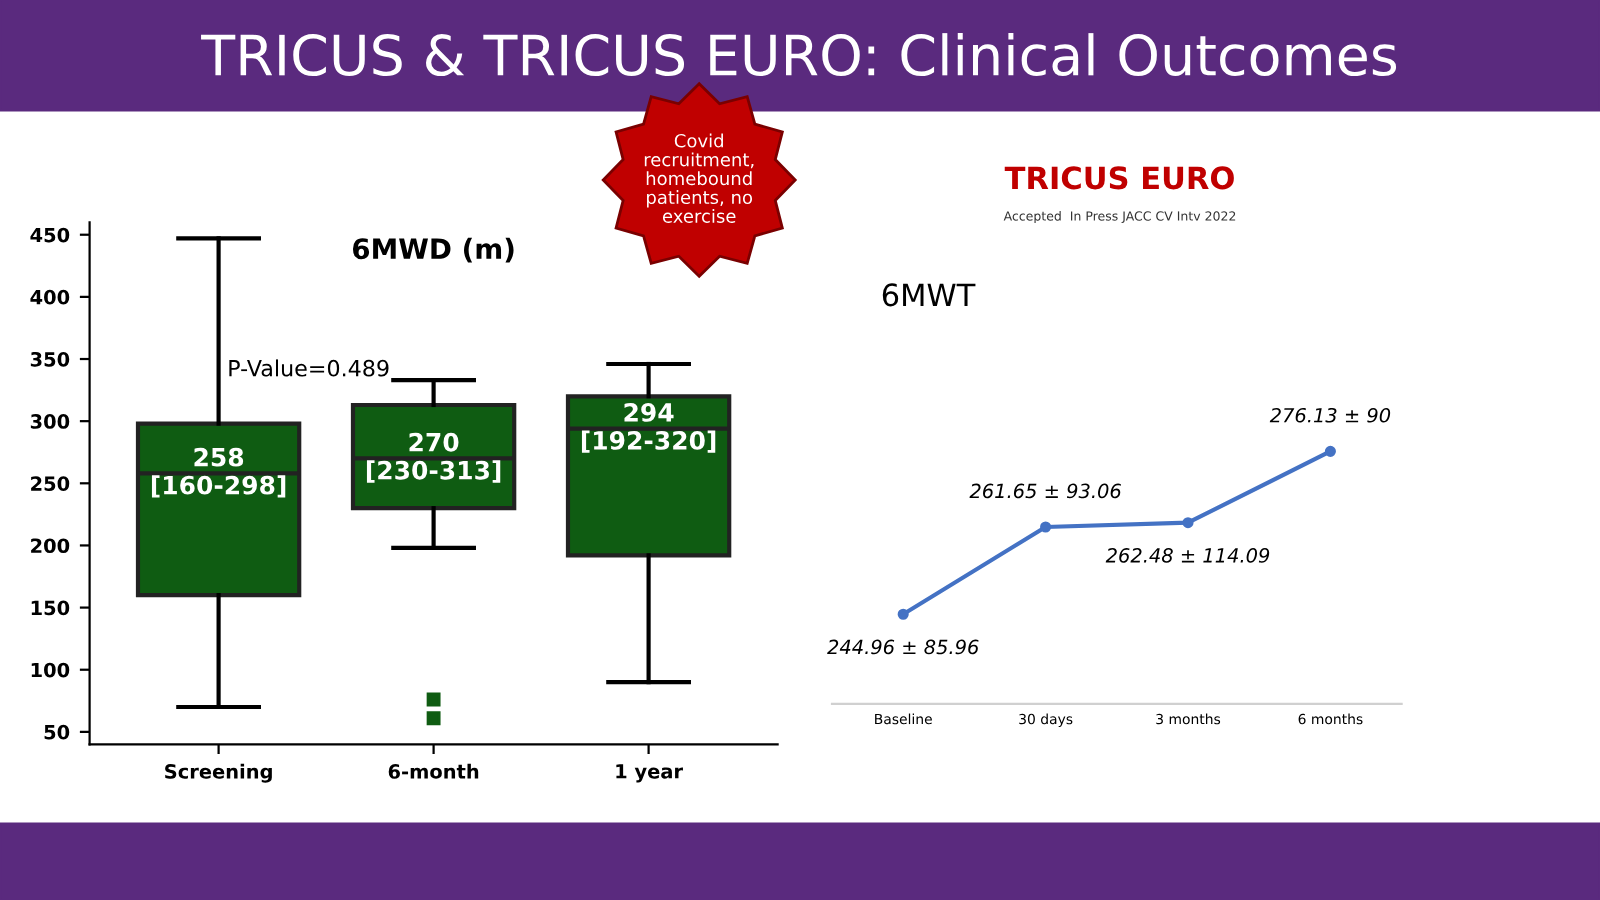 The image size is (1600, 900). Describe the element at coordinates (50, 483) in the screenshot. I see `y-tick-label: 250` at that location.